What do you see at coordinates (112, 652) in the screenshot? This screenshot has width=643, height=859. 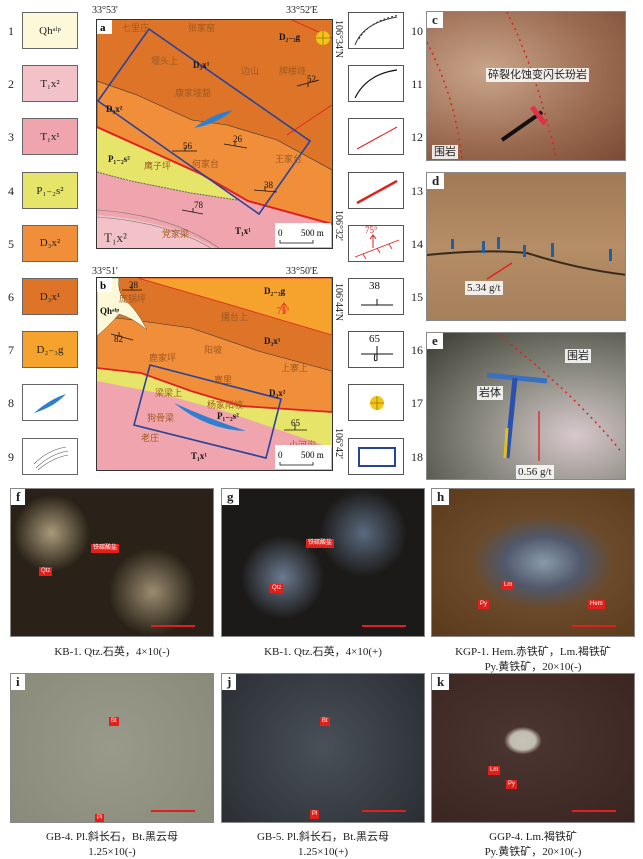 I see `caption-line-1: KB-1. Qtz.石英，4×10(-)` at bounding box center [112, 652].